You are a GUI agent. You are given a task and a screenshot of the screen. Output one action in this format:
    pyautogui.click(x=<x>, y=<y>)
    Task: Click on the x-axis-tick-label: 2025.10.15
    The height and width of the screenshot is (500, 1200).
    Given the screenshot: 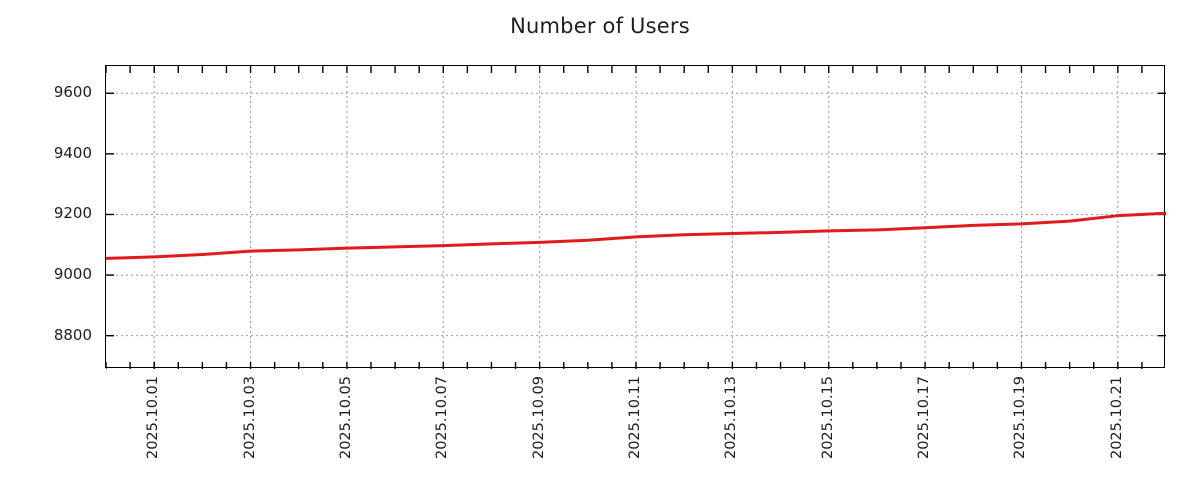 What is the action you would take?
    pyautogui.click(x=827, y=418)
    